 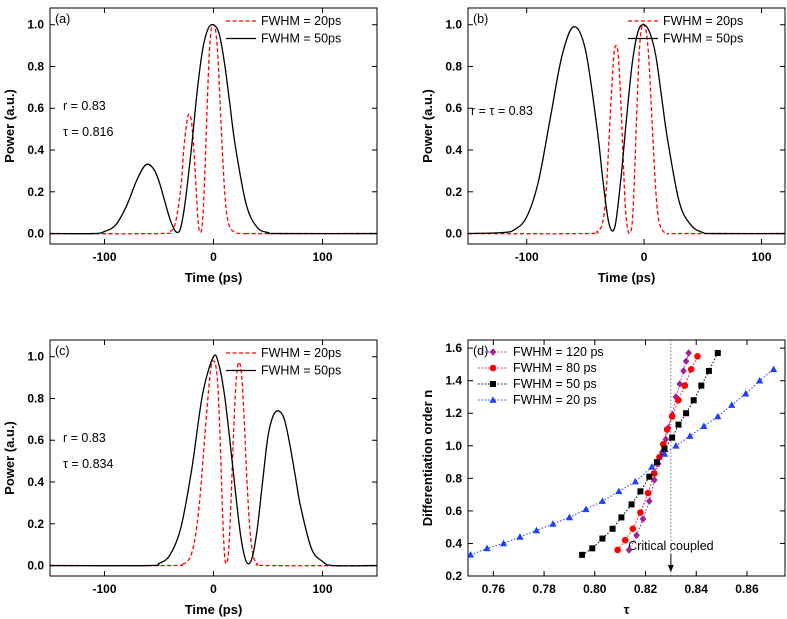 I want to click on parameter-annotation: r = 0.83, so click(x=84, y=106).